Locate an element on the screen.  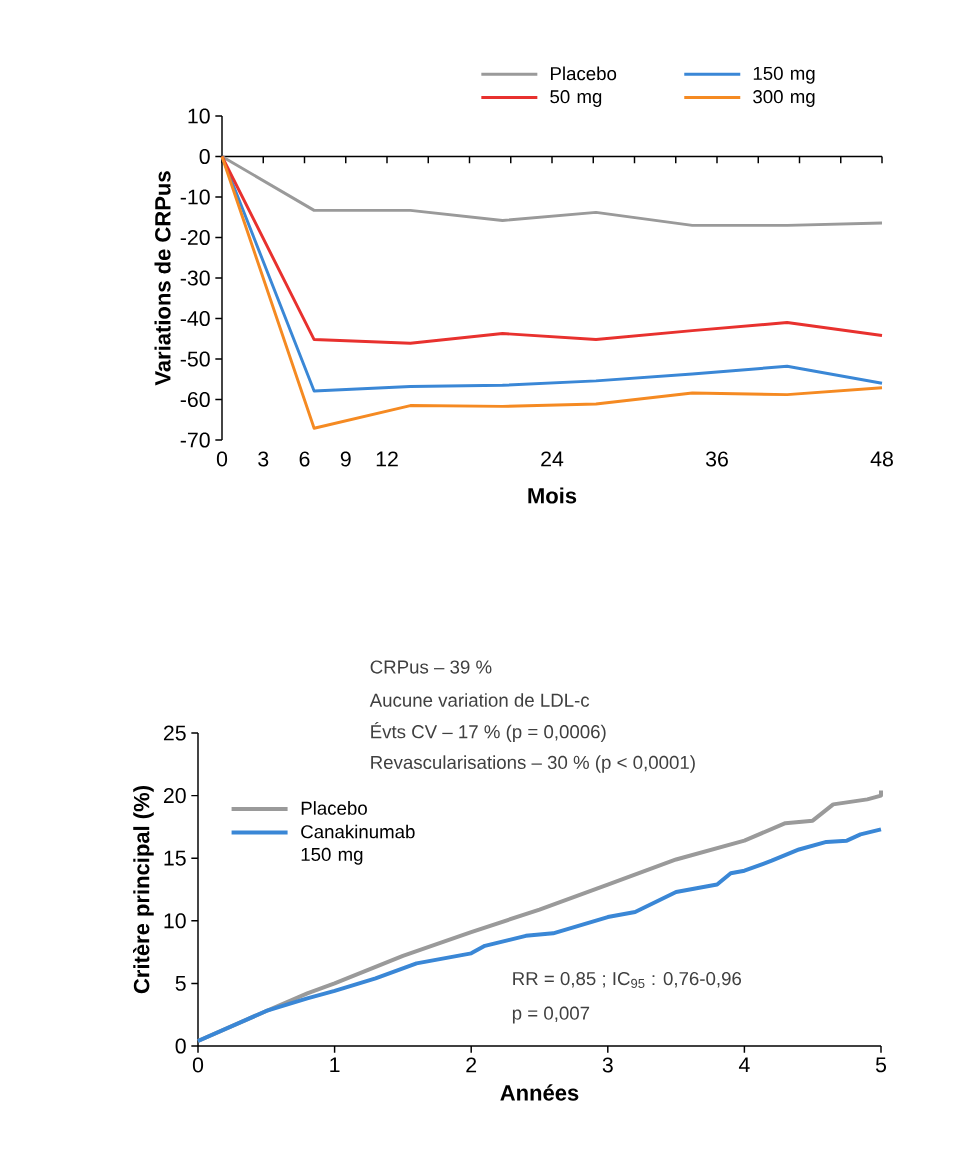
annotation: RR = 0,85 ; IC$_{95}$ : 0,76-0,96 is located at coordinates (627, 980).